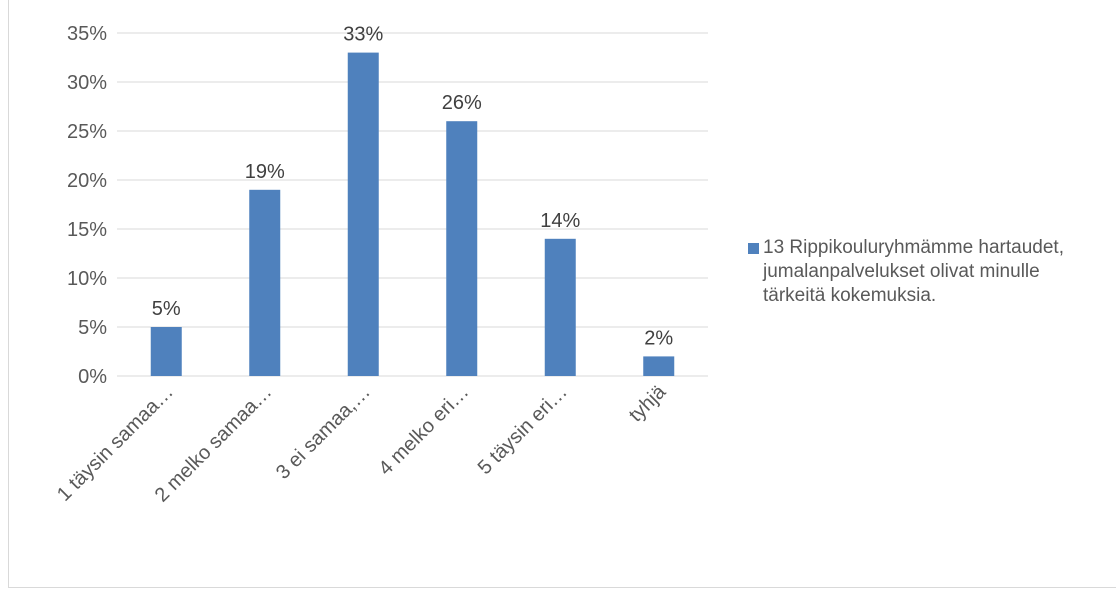 The image size is (1117, 589). What do you see at coordinates (166, 309) in the screenshot?
I see `data-label: 5%` at bounding box center [166, 309].